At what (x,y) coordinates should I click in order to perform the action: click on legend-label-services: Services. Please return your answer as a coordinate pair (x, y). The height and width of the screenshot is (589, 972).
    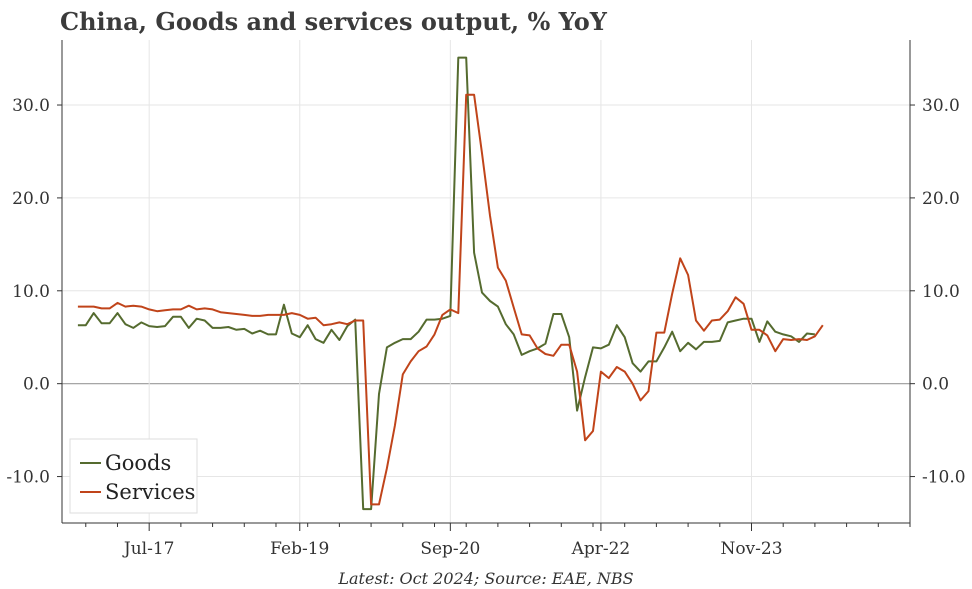
    Looking at the image, I should click on (150, 492).